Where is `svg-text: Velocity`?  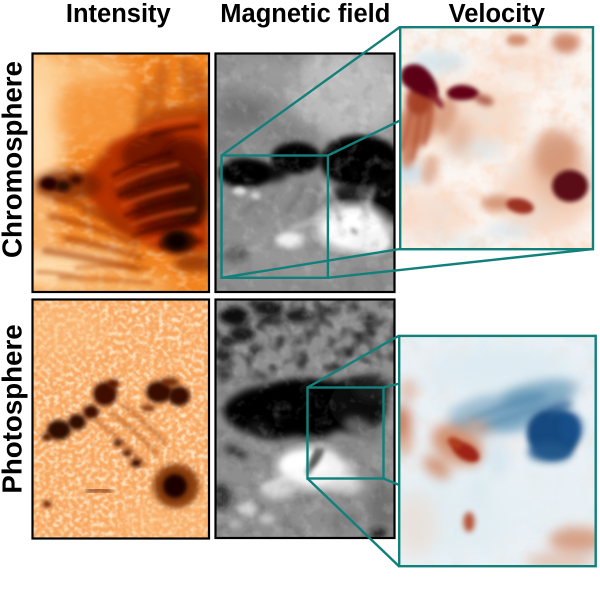
svg-text: Velocity is located at coordinates (497, 14).